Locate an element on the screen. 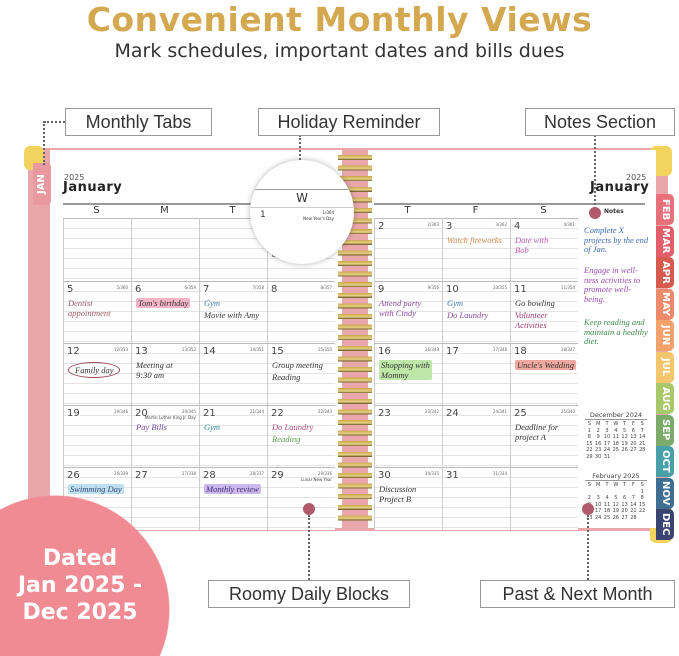  day-of-year: 24/341 is located at coordinates (499, 411).